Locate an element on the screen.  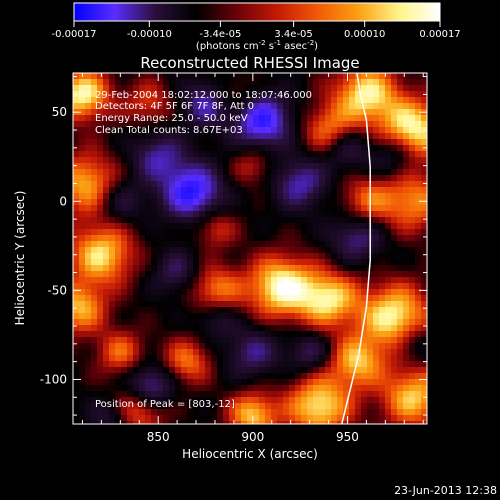
y-axis-label: Heliocentric Y (arcsec) is located at coordinates (20, 258).